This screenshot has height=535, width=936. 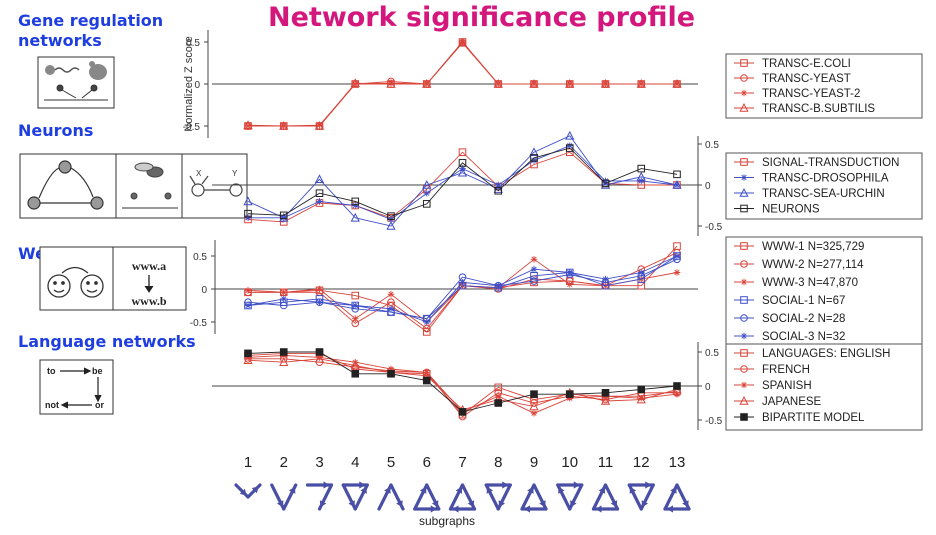 I want to click on legend-entry: SOCIAL-1 N=67, so click(x=803, y=301).